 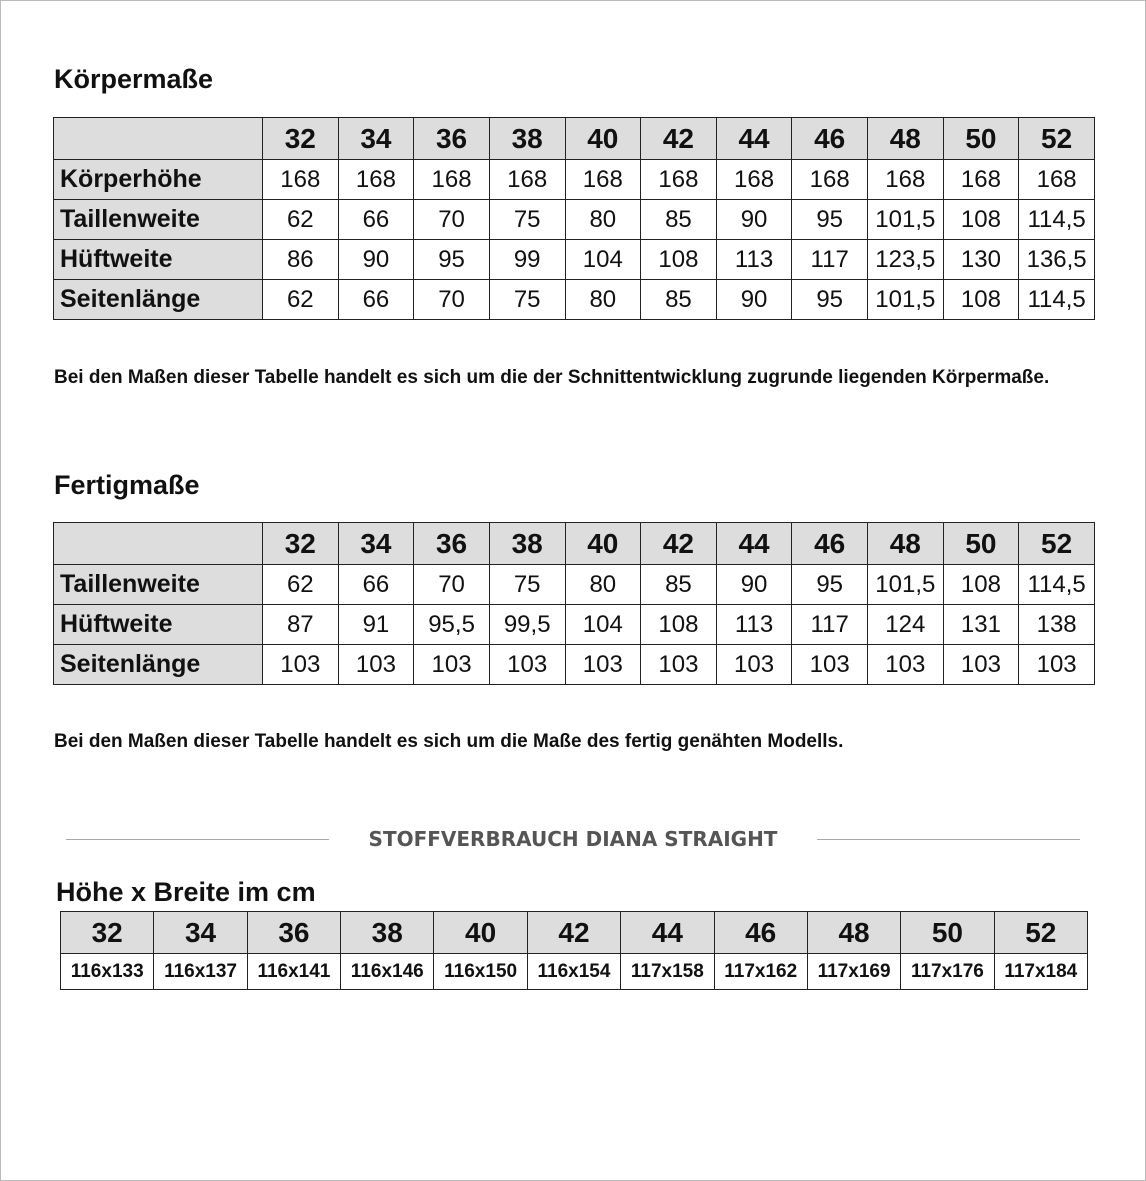 I want to click on value-cell: 99,5, so click(x=527, y=624).